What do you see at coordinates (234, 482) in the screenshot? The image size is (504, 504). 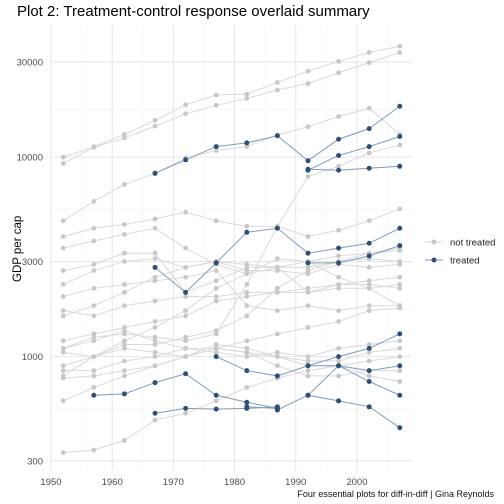 I see `x-tick-label: 1980` at bounding box center [234, 482].